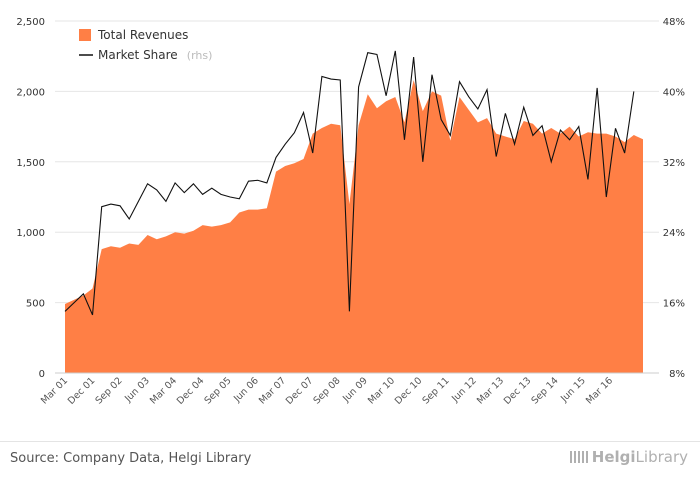  What do you see at coordinates (674, 233) in the screenshot?
I see `right-axis-tick-label: 24%` at bounding box center [674, 233].